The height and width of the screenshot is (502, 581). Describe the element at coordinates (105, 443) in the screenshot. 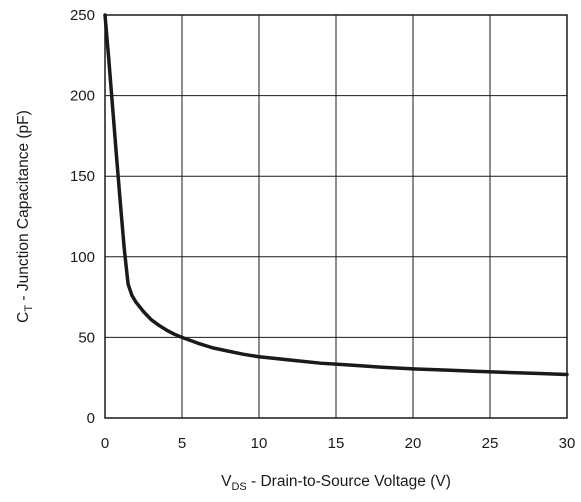

I see `x-tick-label: 0` at that location.